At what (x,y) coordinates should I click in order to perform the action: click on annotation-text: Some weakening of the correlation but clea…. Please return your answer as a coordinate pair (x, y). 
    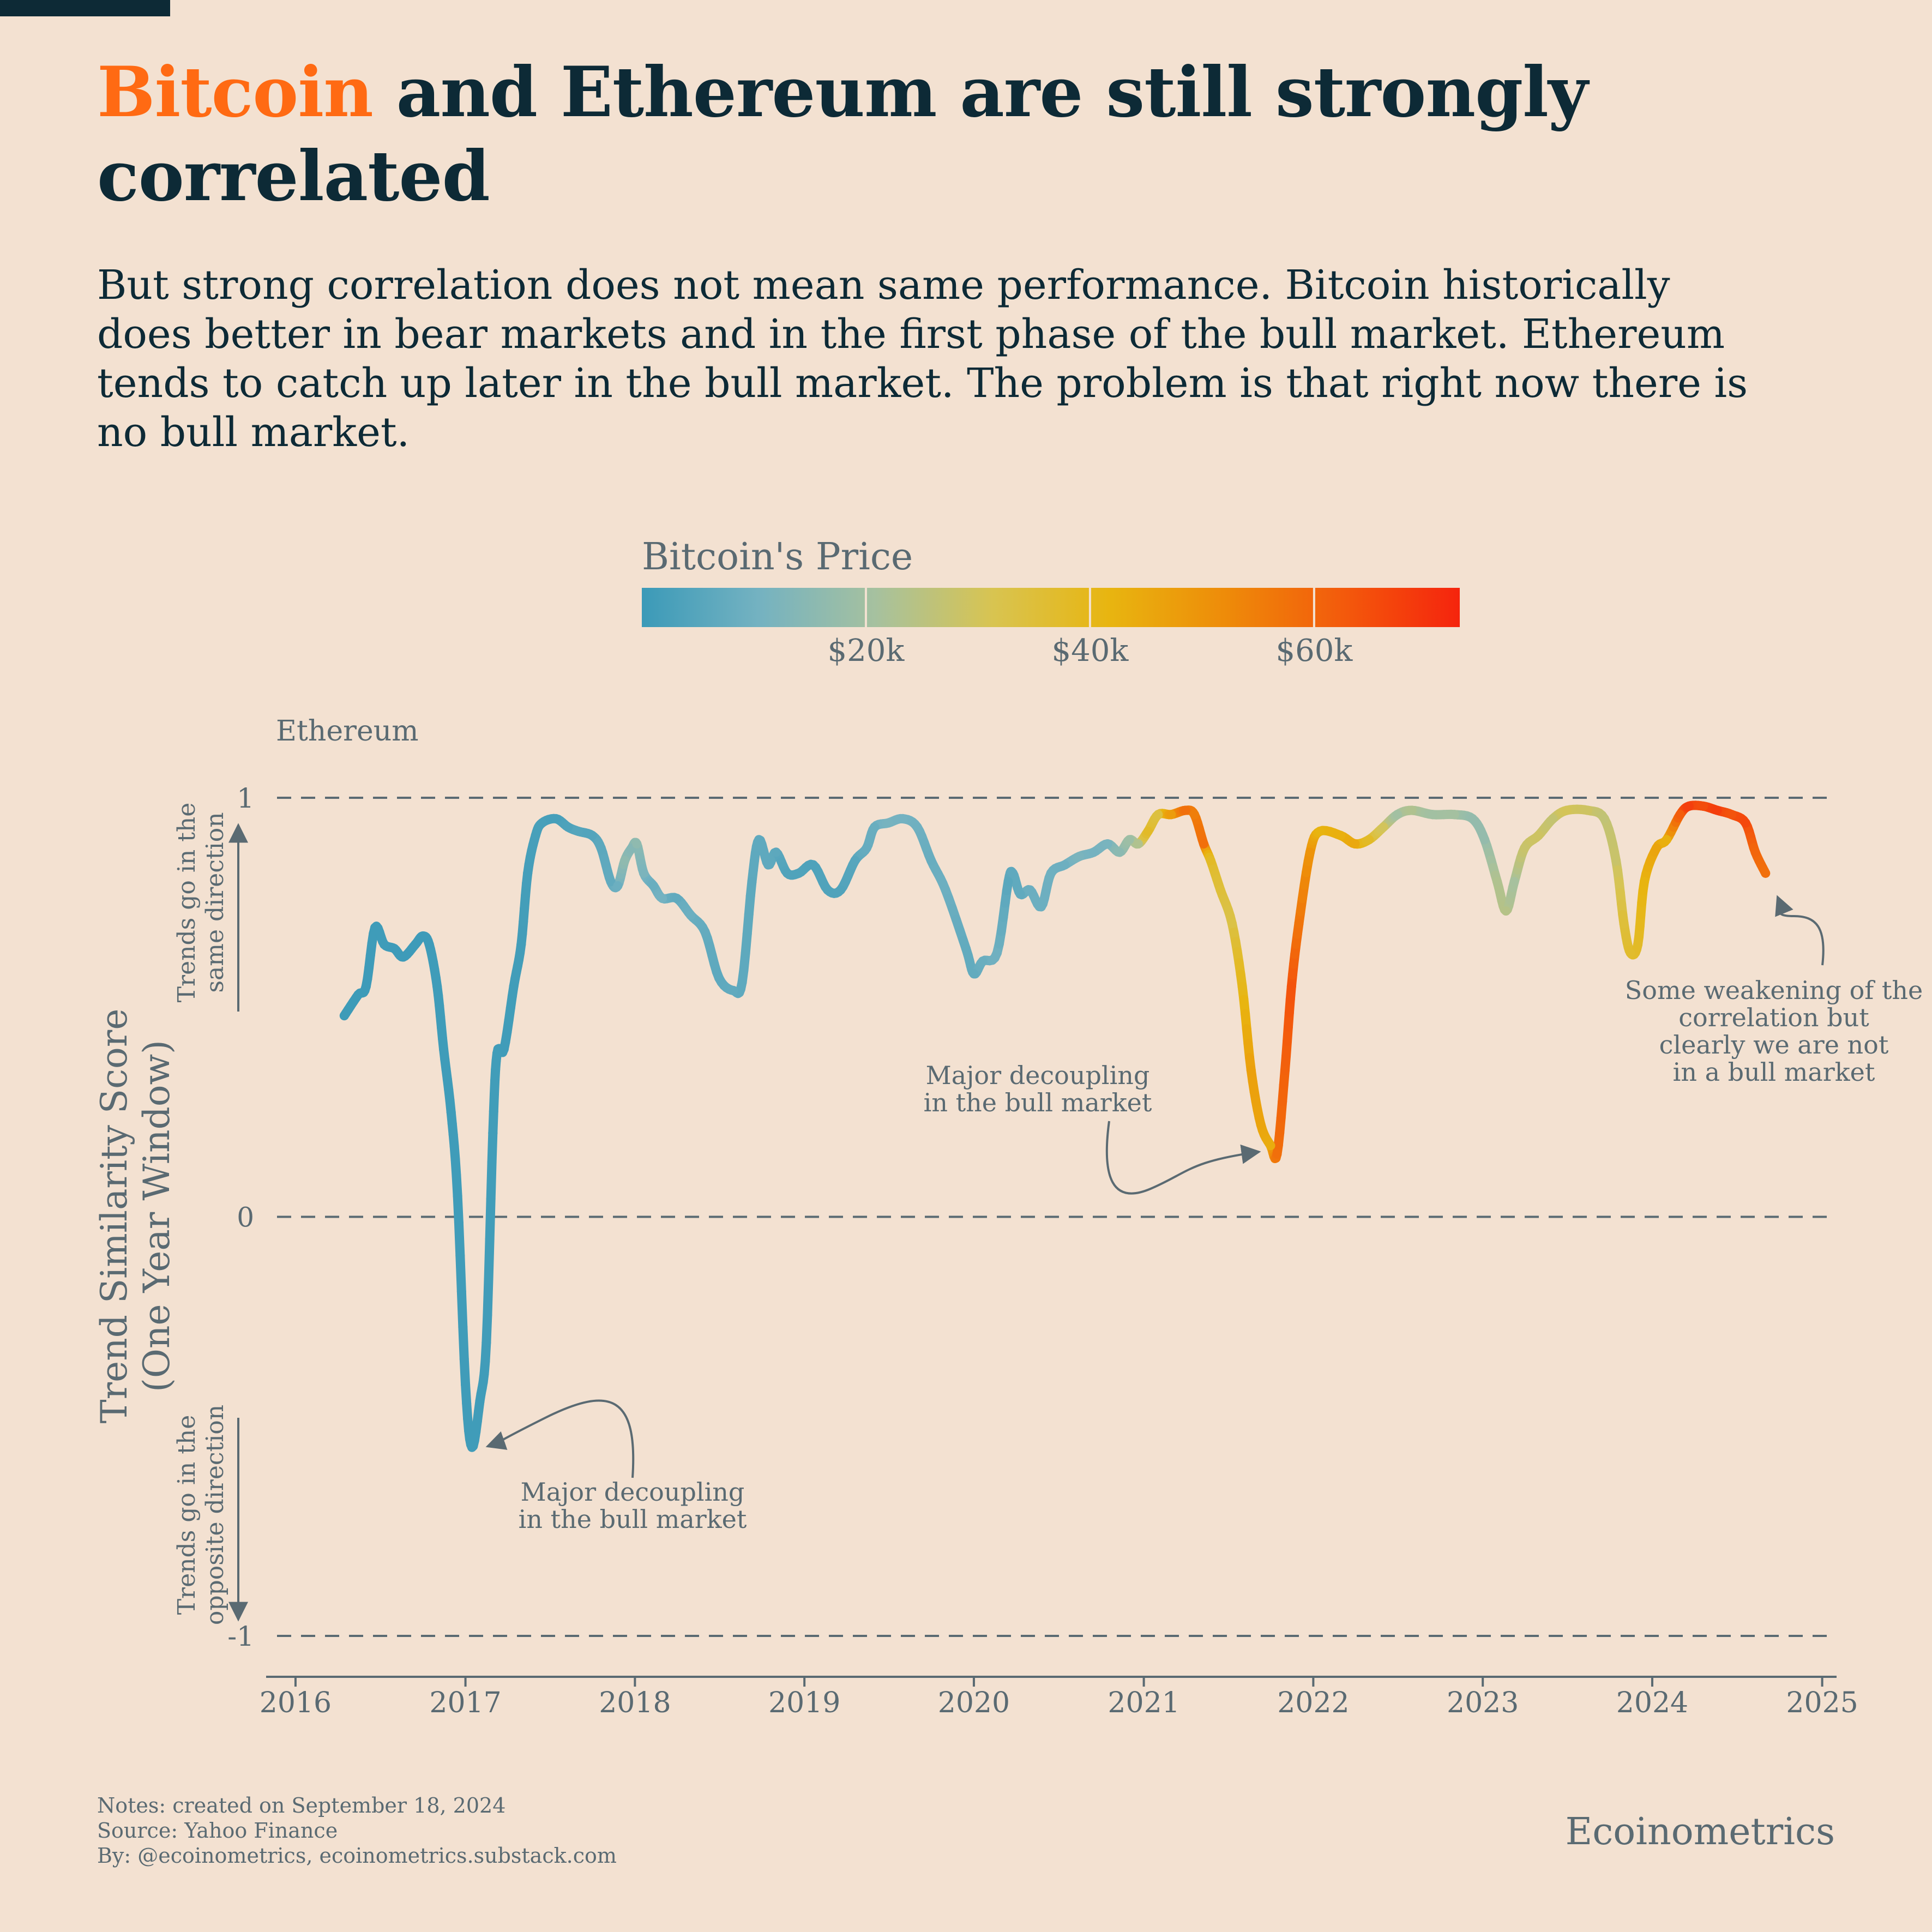
    Looking at the image, I should click on (1774, 1031).